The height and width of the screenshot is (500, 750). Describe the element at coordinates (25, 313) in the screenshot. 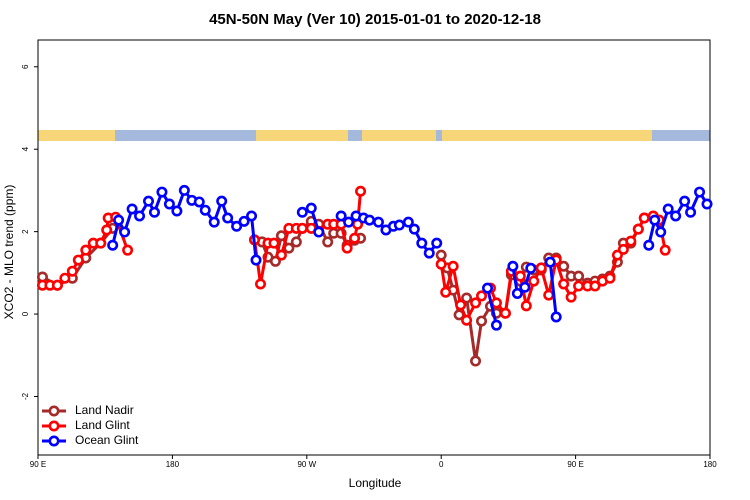

I see `y-tick-label: 0` at that location.